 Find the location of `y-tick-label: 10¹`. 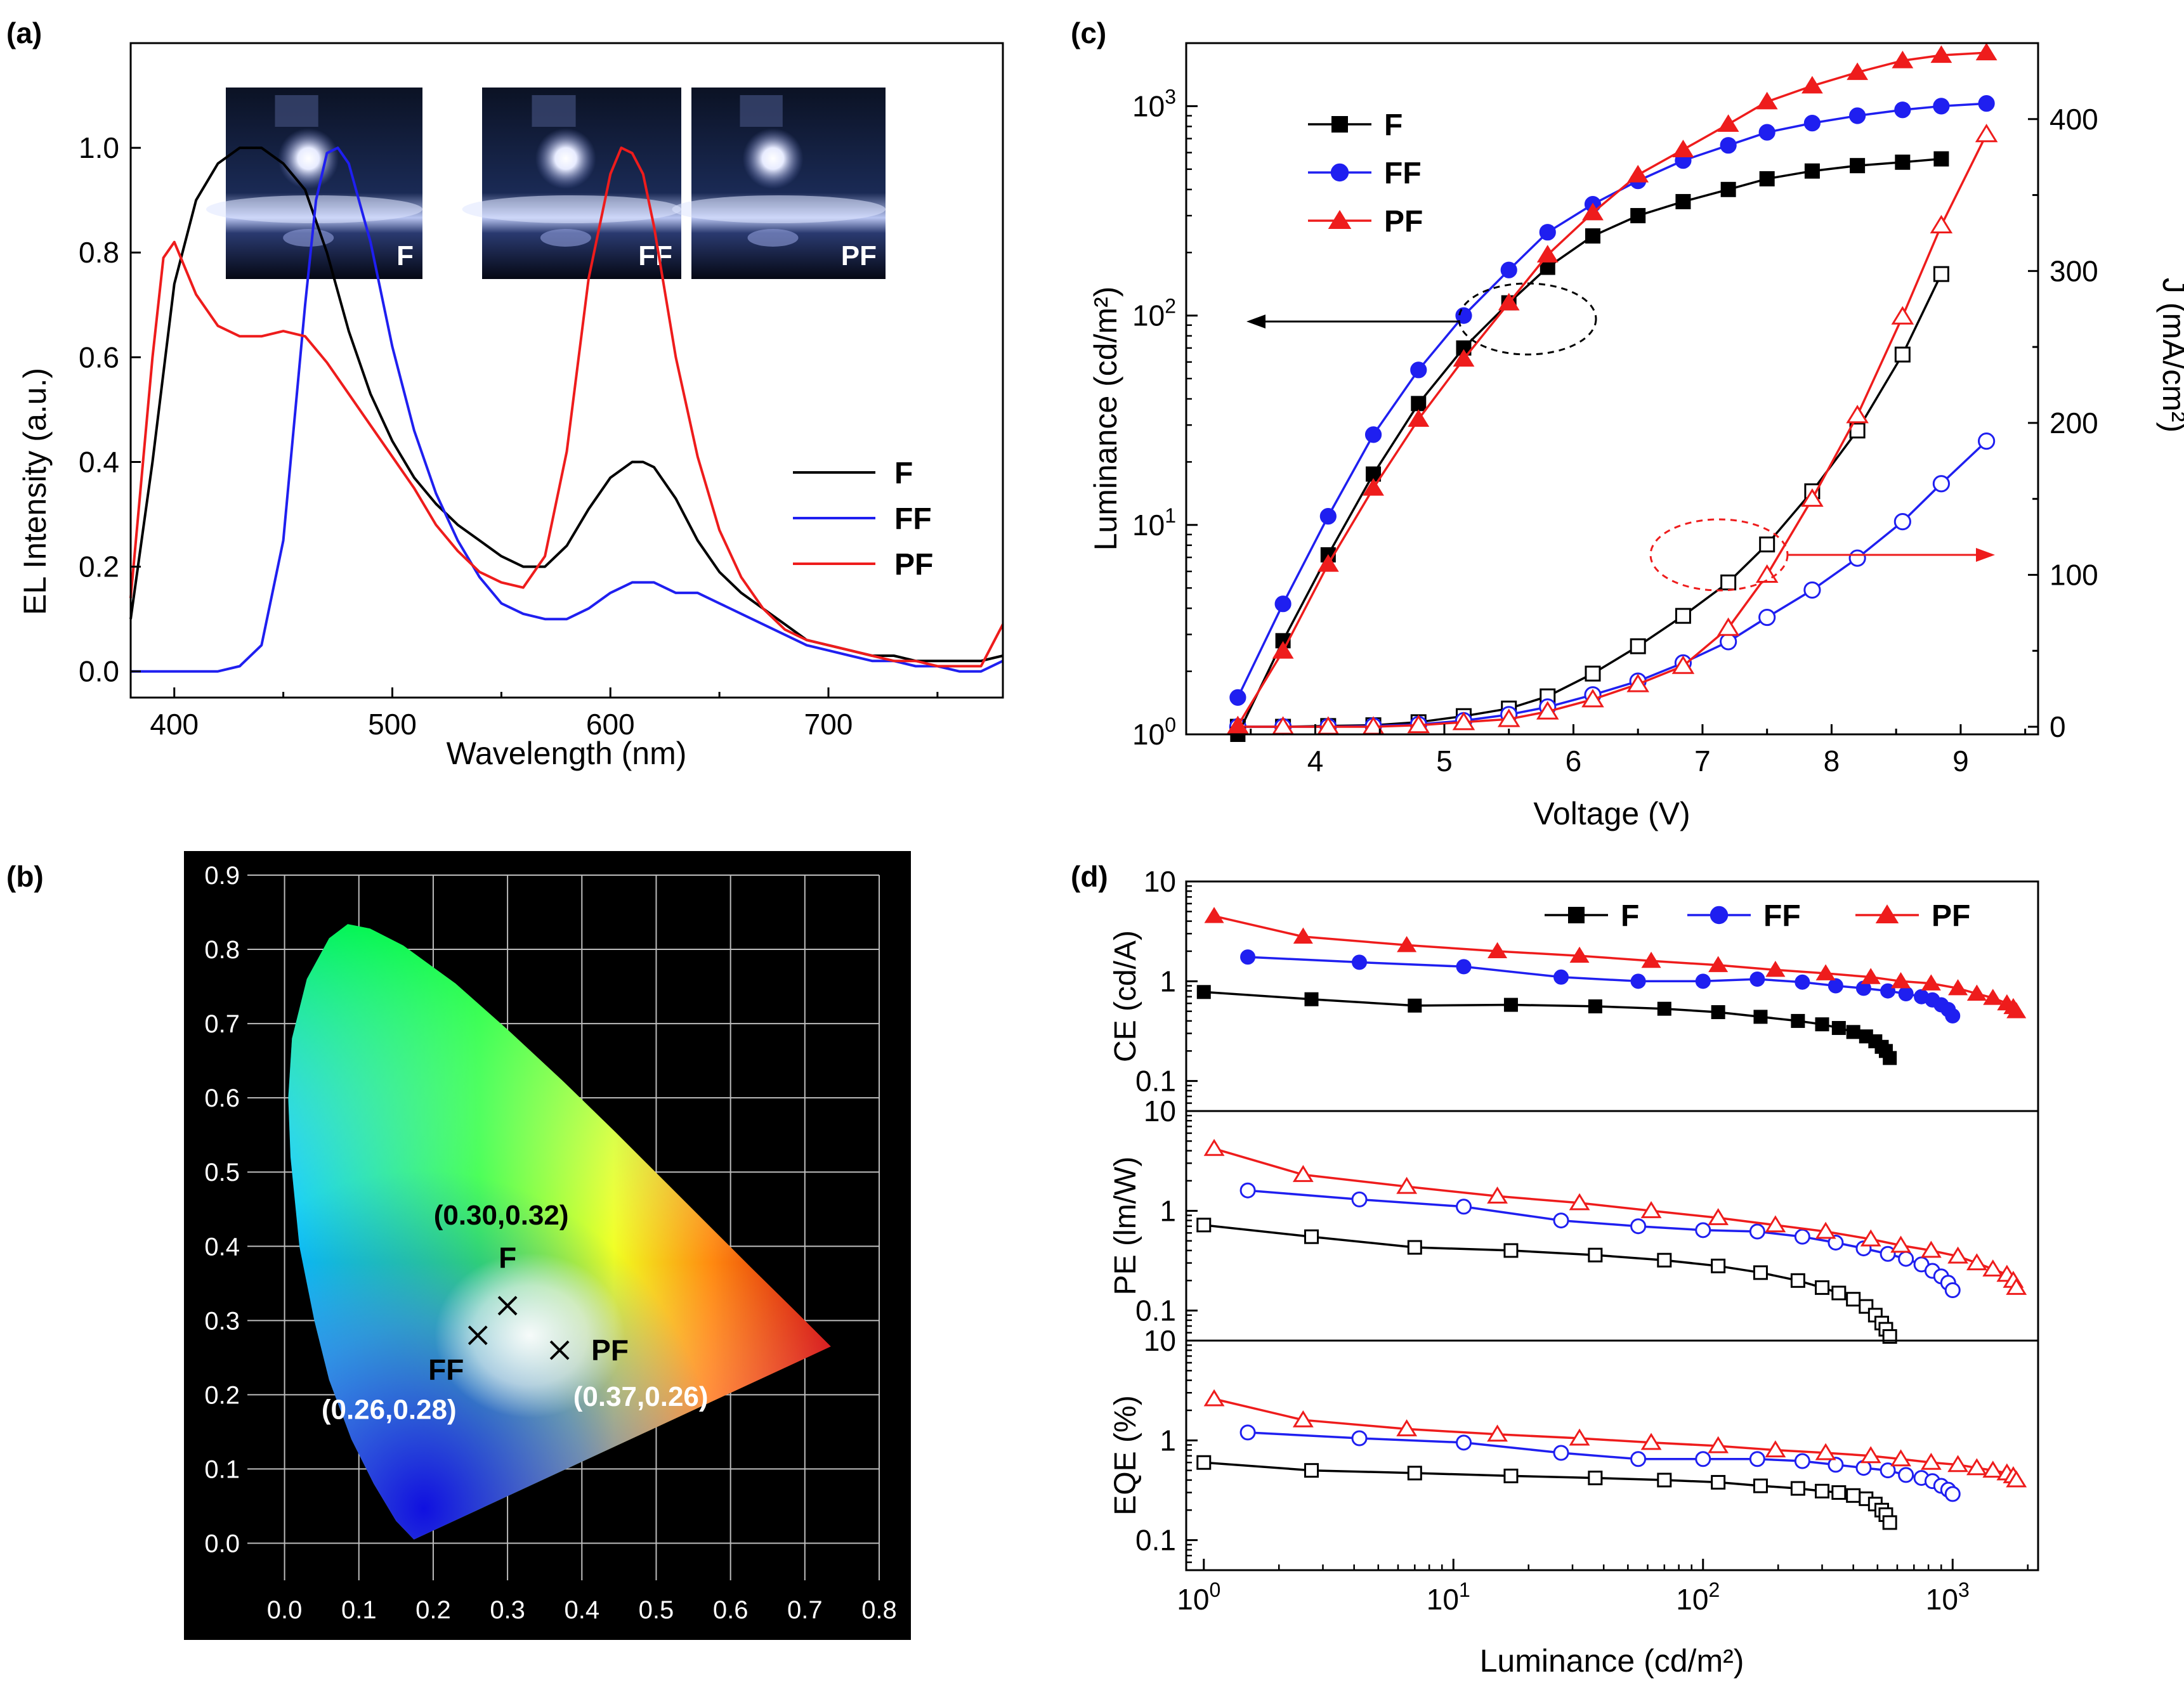

y-tick-label: 10¹ is located at coordinates (1154, 523).